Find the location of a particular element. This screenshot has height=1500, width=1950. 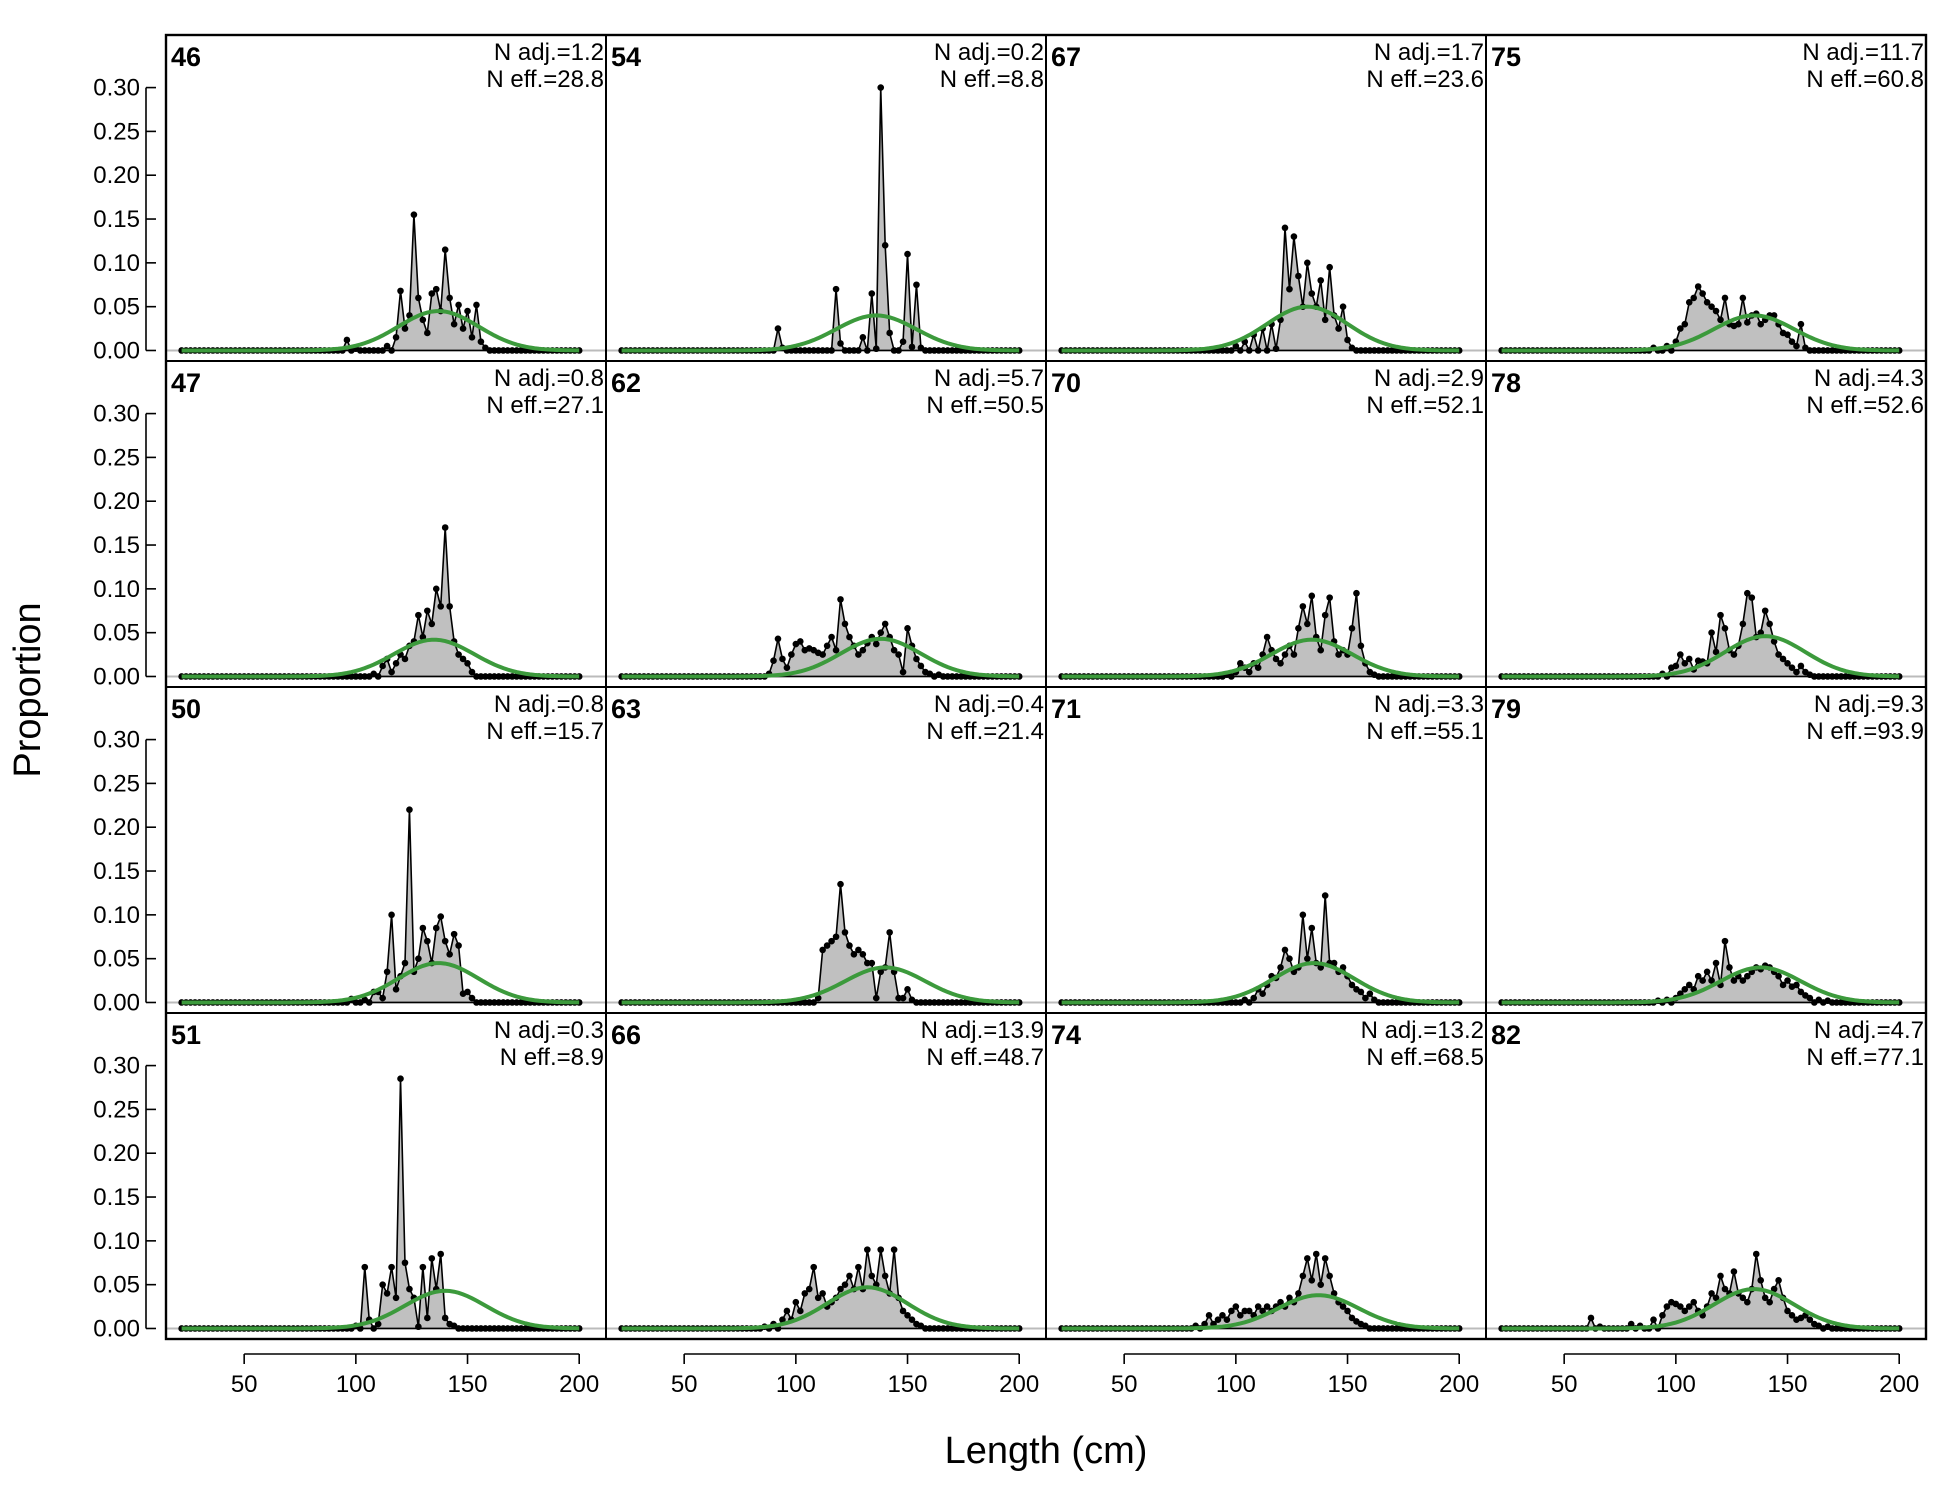

n-eff-label: N eff.=50.5 is located at coordinates (985, 405).